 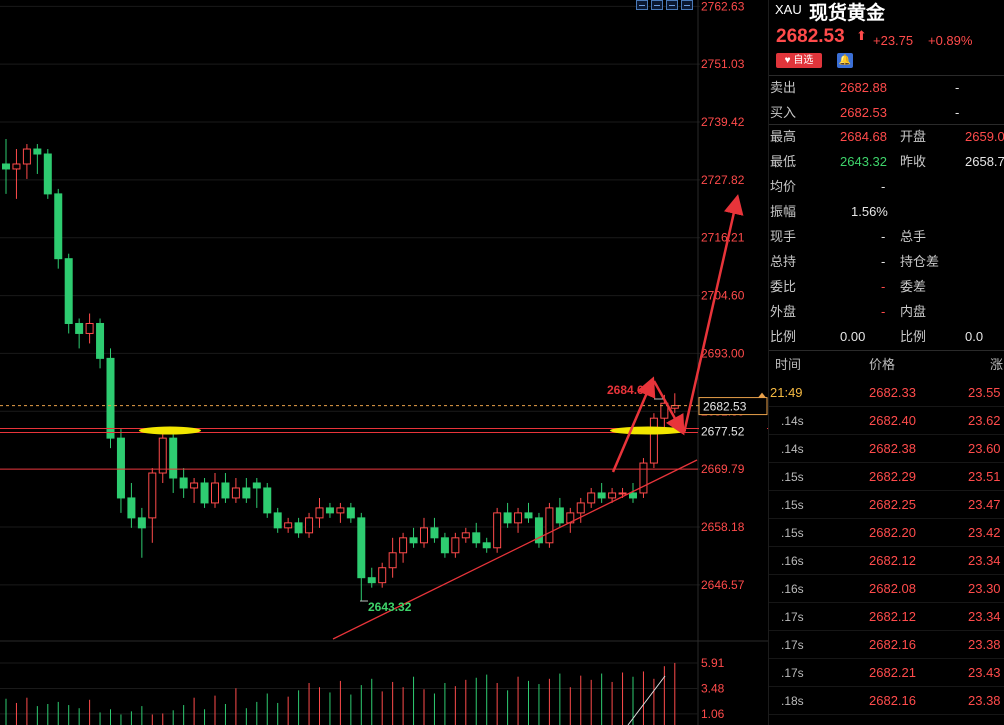 I want to click on tick-price: 2682.29, so click(x=892, y=476).